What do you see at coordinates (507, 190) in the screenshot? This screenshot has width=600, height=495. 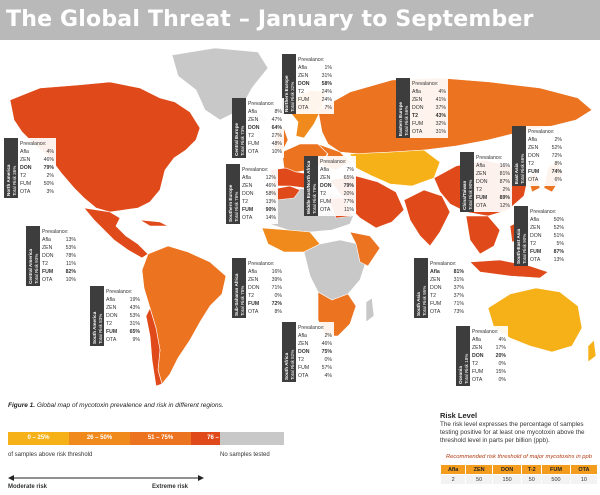 I see `toxin-value: 2%` at bounding box center [507, 190].